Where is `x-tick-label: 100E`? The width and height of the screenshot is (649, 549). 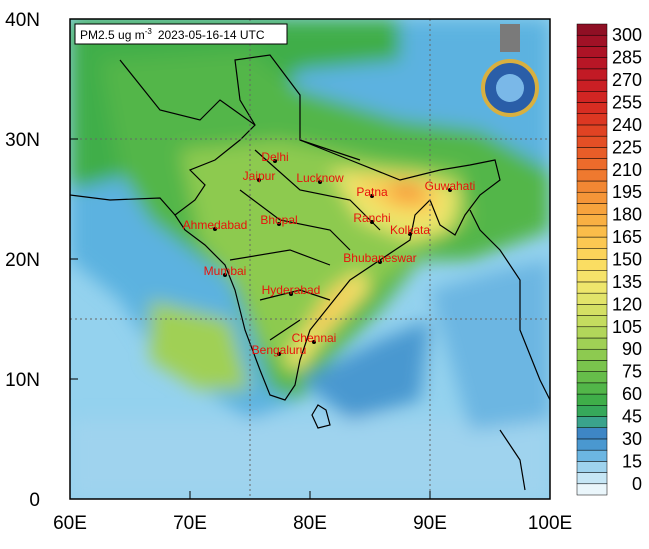
x-tick-label: 100E is located at coordinates (550, 523).